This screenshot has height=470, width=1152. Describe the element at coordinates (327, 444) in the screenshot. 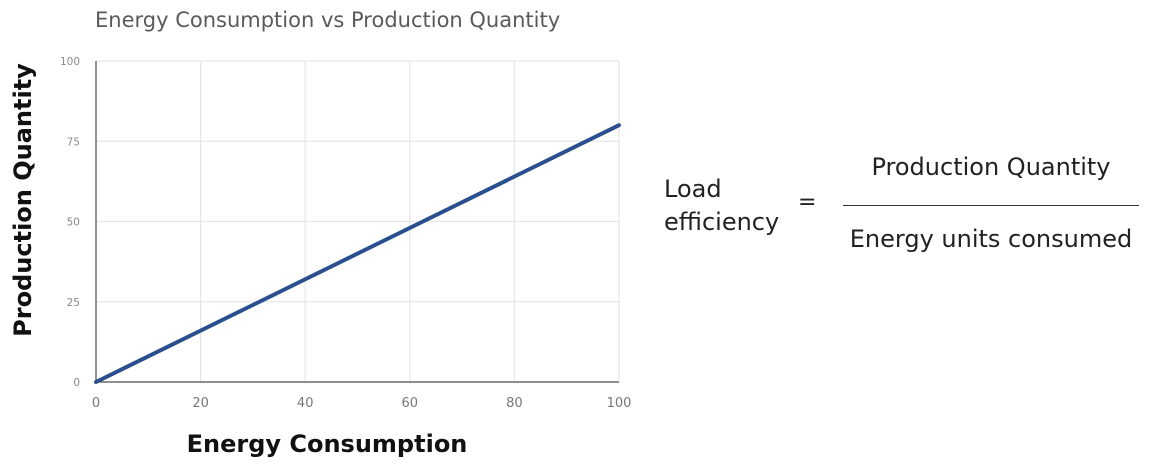

I see `x-axis-label: Energy Consumption` at that location.